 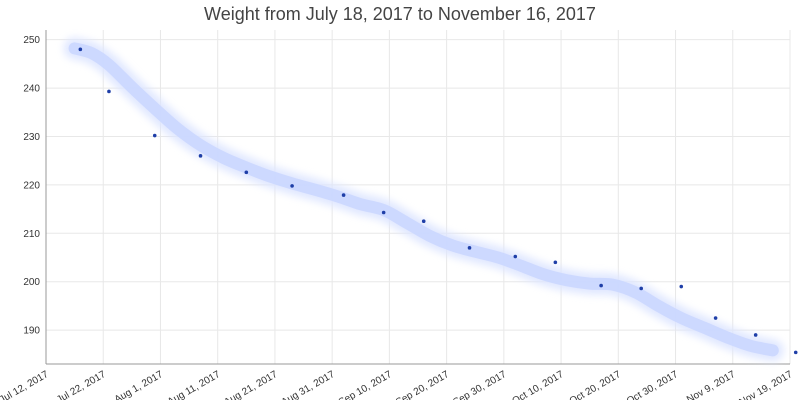 I want to click on x-tick-label: Sep 30, 2017, so click(x=479, y=384).